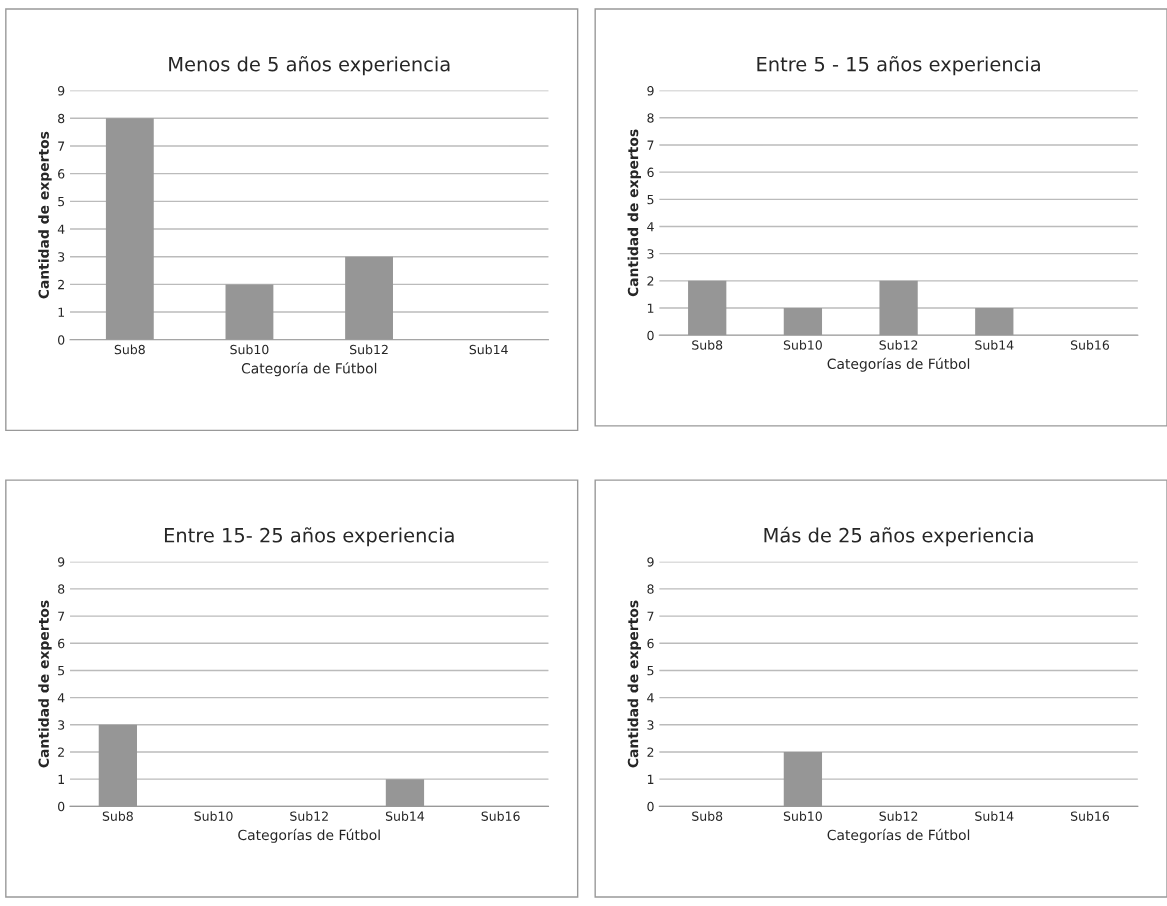 Image resolution: width=1167 pixels, height=906 pixels. What do you see at coordinates (898, 66) in the screenshot?
I see `chart-title: Entre 5 - 15 años experiencia` at bounding box center [898, 66].